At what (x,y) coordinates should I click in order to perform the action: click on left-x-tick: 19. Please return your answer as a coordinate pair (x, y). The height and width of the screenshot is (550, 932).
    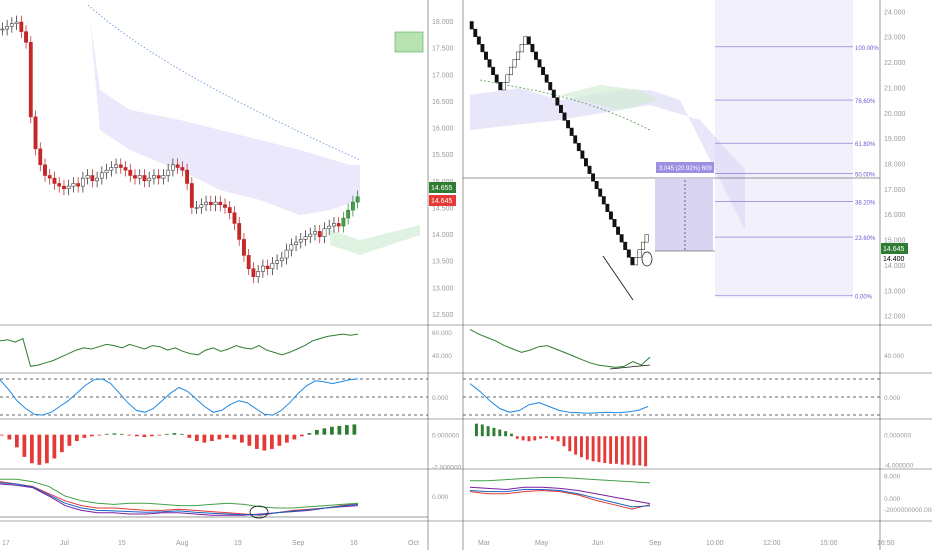
    Looking at the image, I should click on (238, 543).